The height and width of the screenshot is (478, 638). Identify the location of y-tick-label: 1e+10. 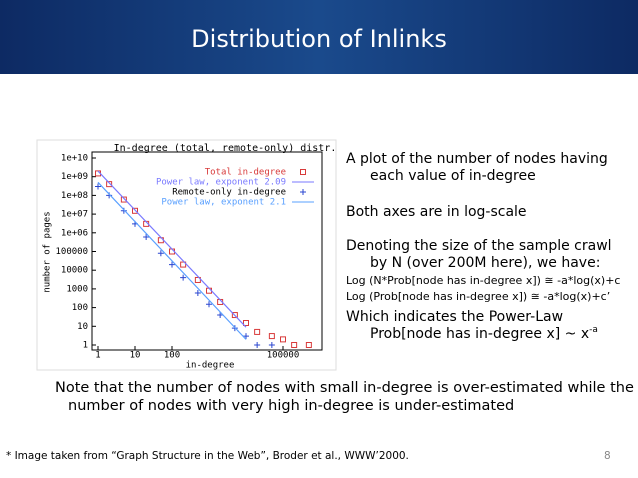
(74, 159).